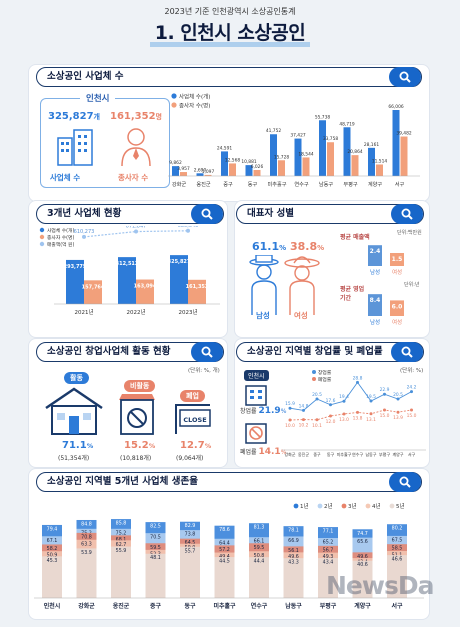 This screenshot has width=460, height=627. Describe the element at coordinates (86, 544) in the screenshot. I see `data-label: 63.3` at that location.